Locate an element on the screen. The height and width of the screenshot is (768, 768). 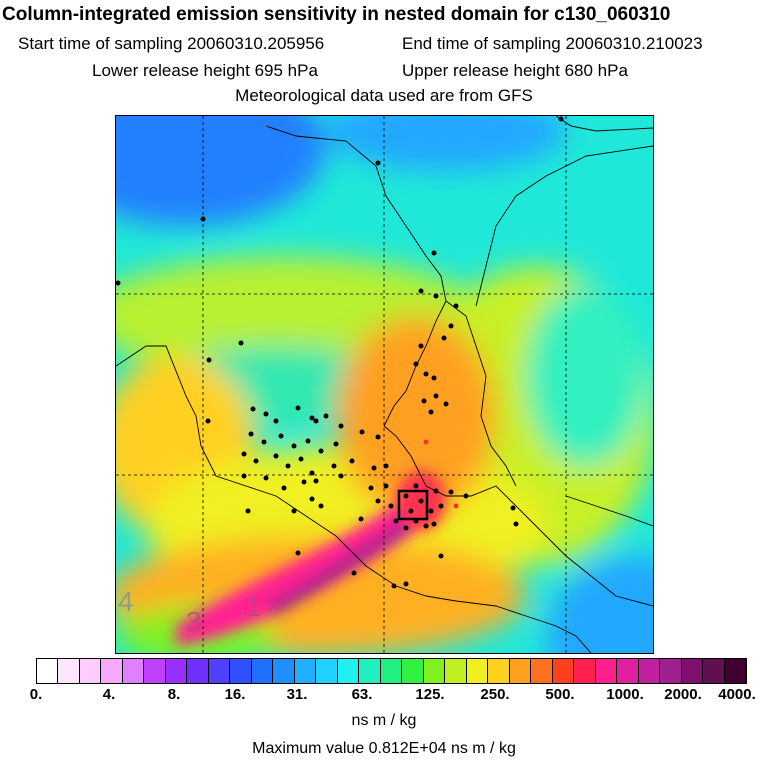
end-time-line: End time of sampling 20060310.210023 is located at coordinates (552, 44).